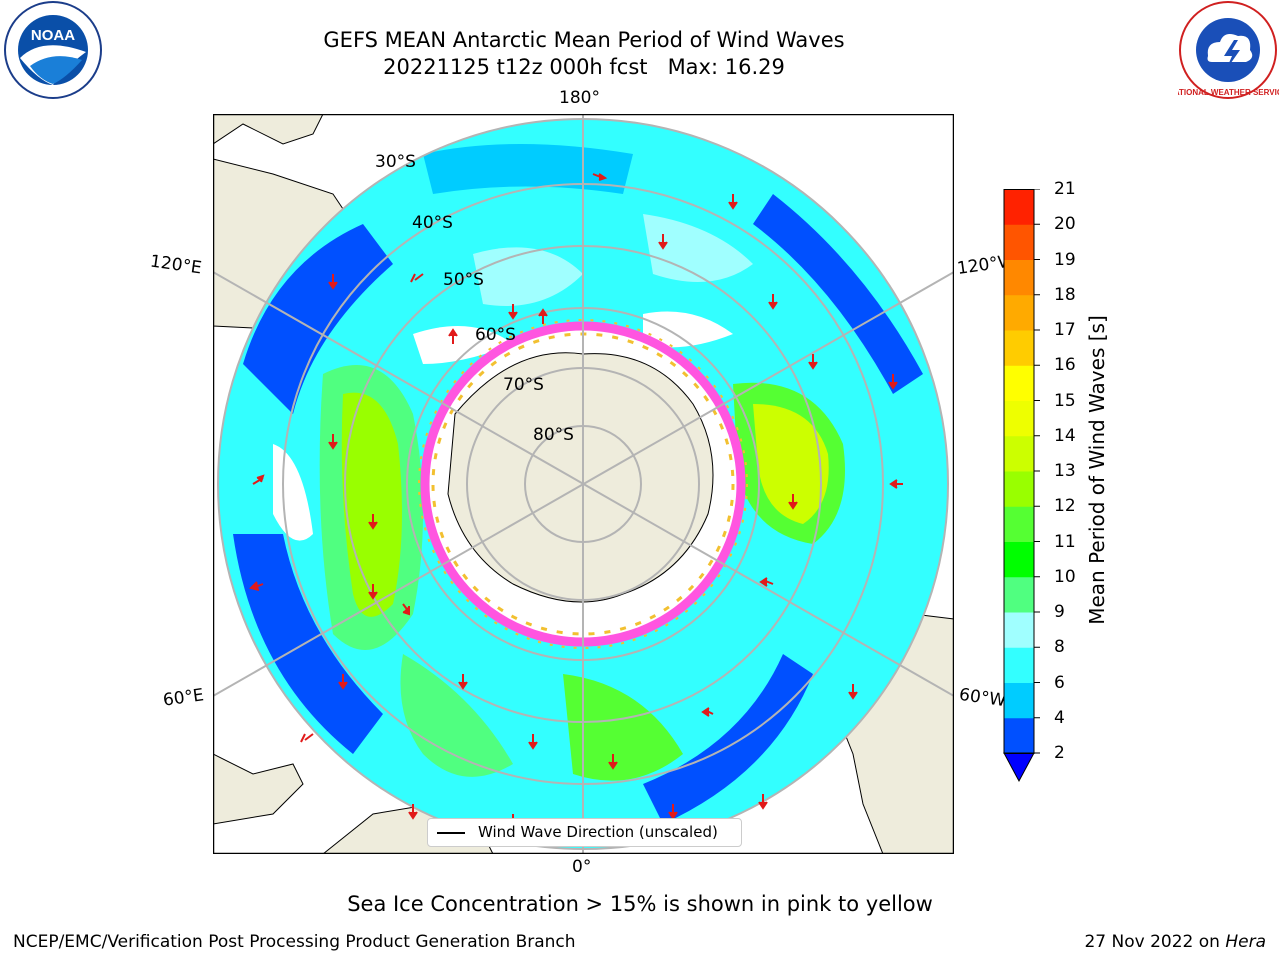  What do you see at coordinates (53, 50) in the screenshot?
I see `noaa-logo: NOAA` at bounding box center [53, 50].